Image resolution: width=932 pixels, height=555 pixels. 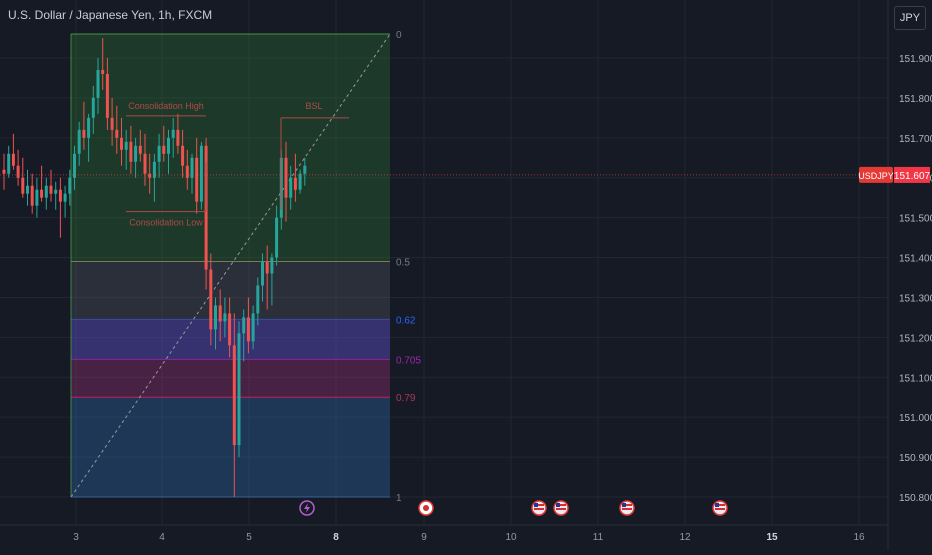 I want to click on date-tick-label: 5, so click(x=249, y=537).